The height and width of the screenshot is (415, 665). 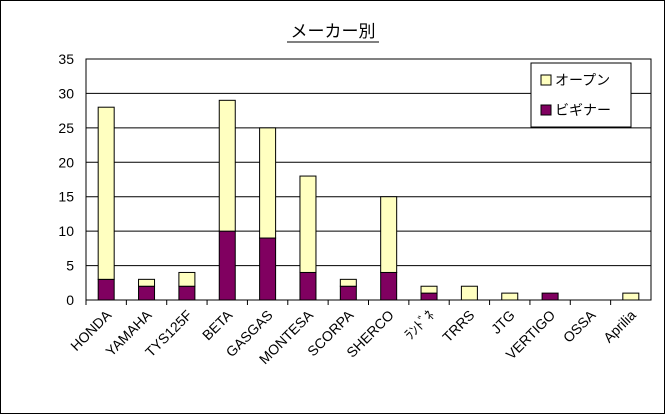 What do you see at coordinates (66, 59) in the screenshot?
I see `y-tick-label: 35` at bounding box center [66, 59].